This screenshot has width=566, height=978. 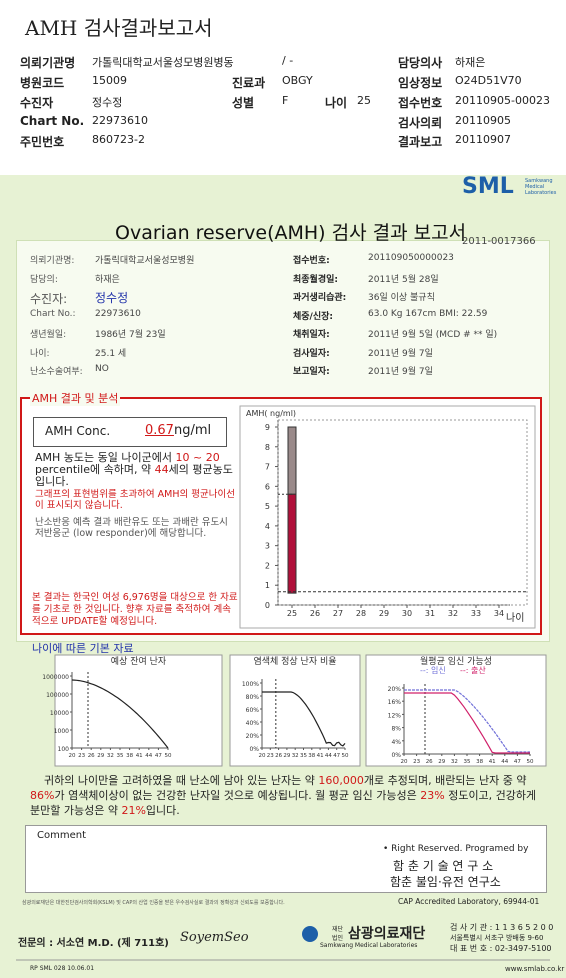 What do you see at coordinates (107, 280) in the screenshot?
I see `info-value: 하재은` at bounding box center [107, 280].